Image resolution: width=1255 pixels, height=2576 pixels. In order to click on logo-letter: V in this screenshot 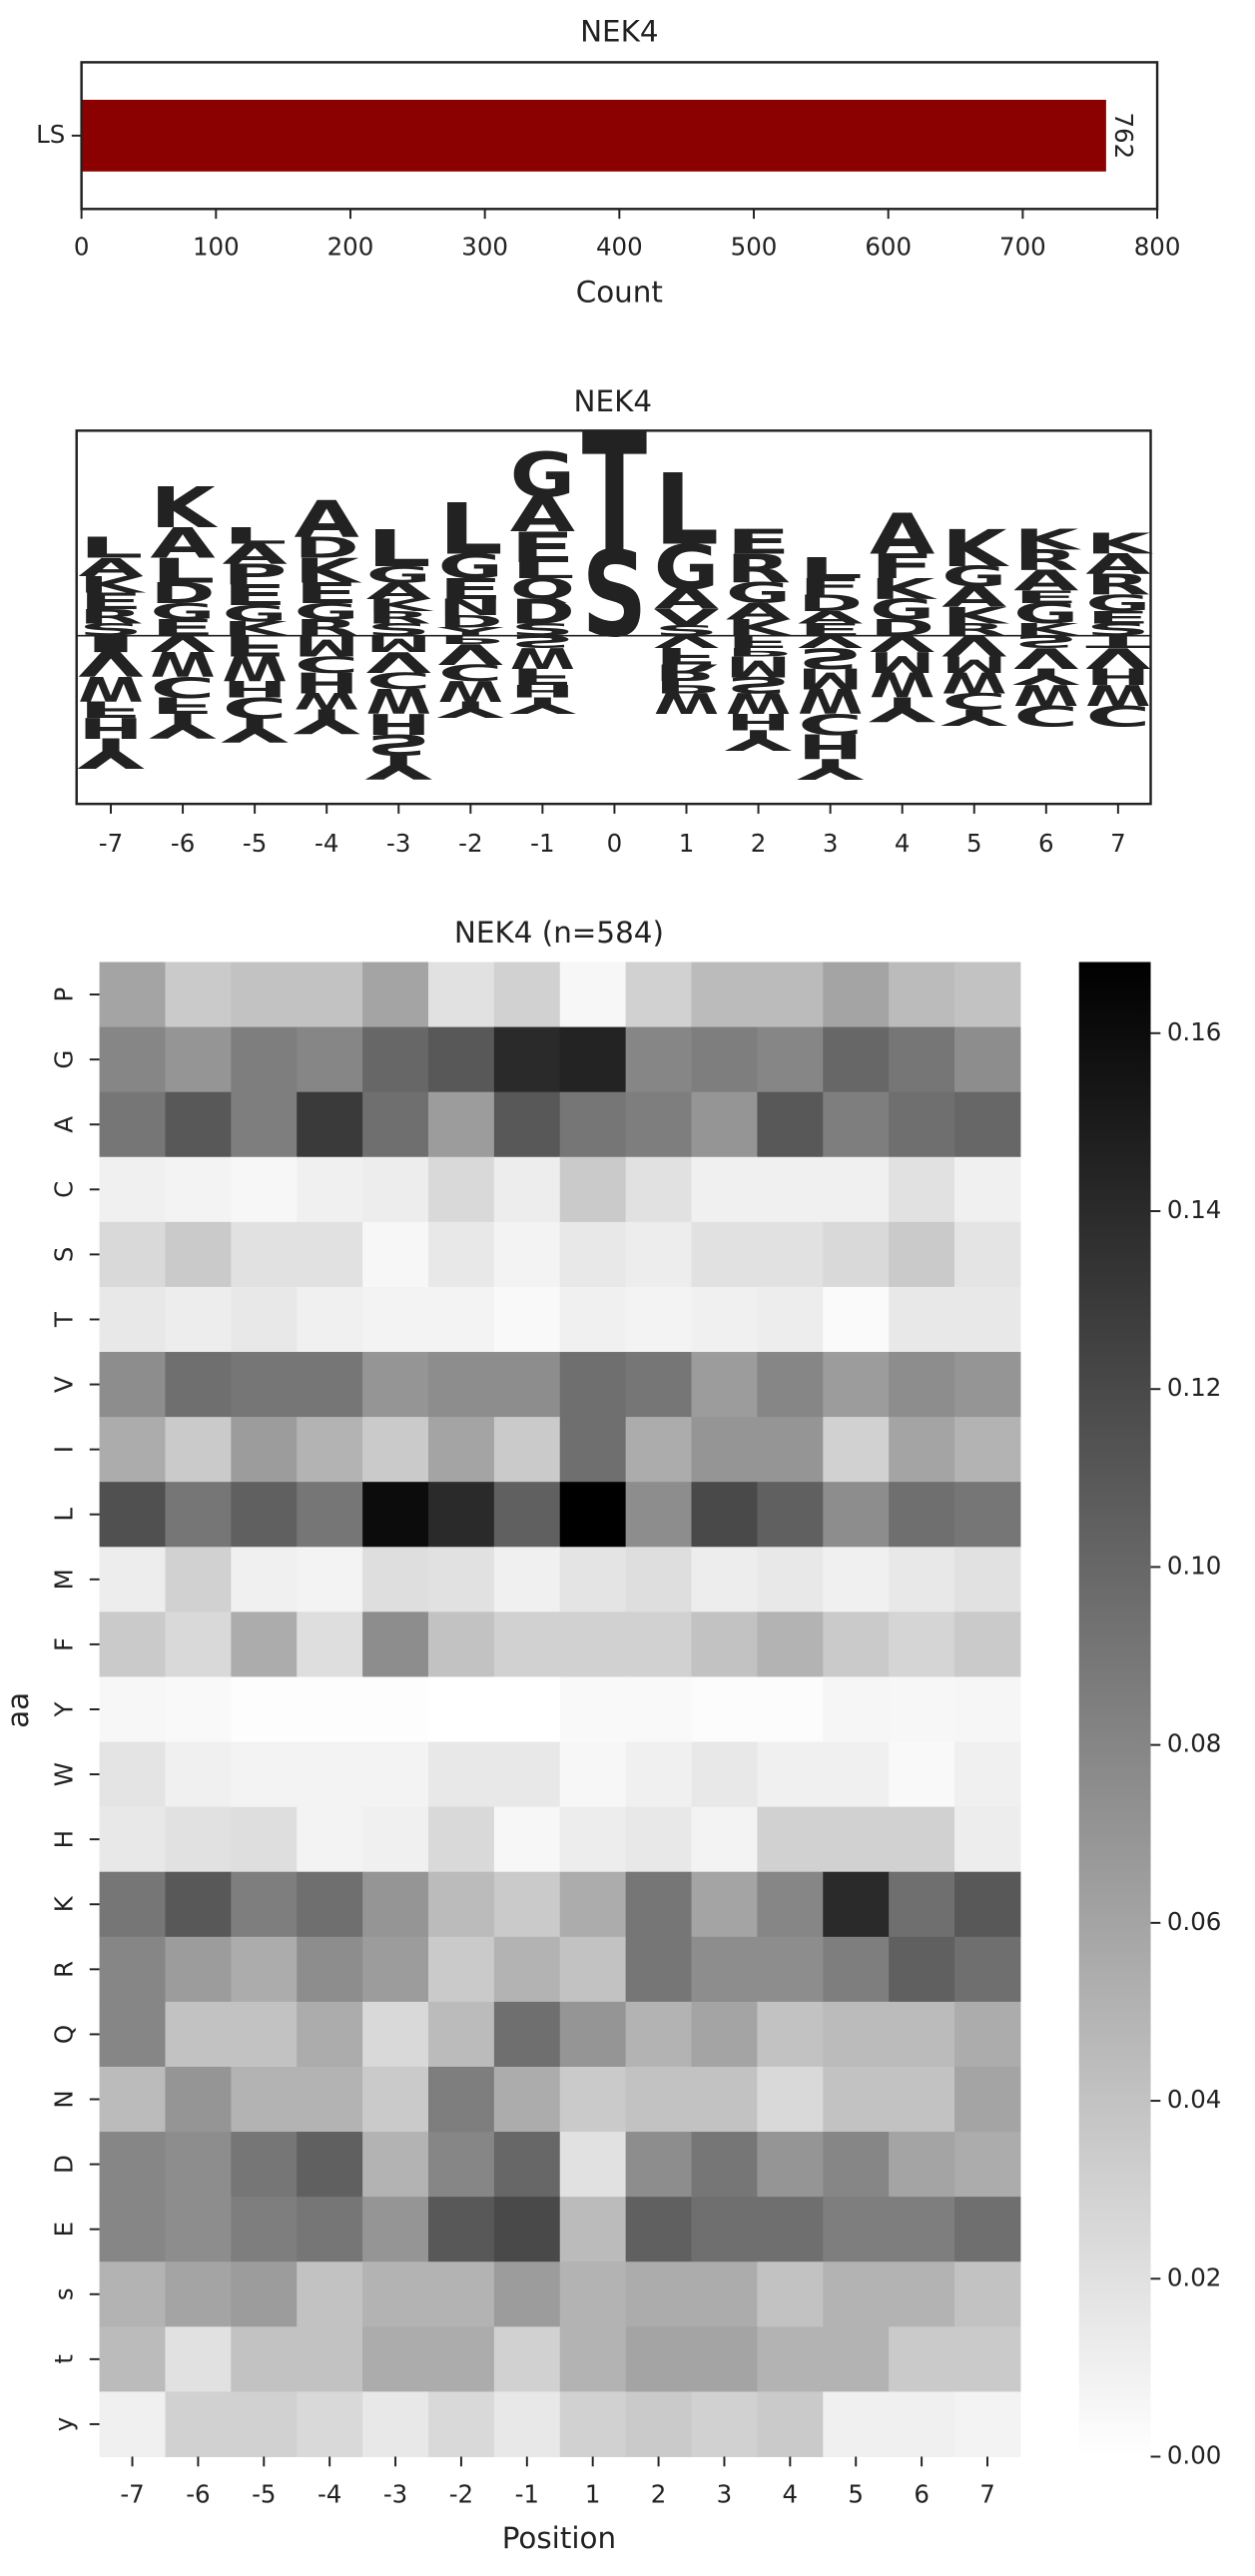, I will do `click(398, 661)`.